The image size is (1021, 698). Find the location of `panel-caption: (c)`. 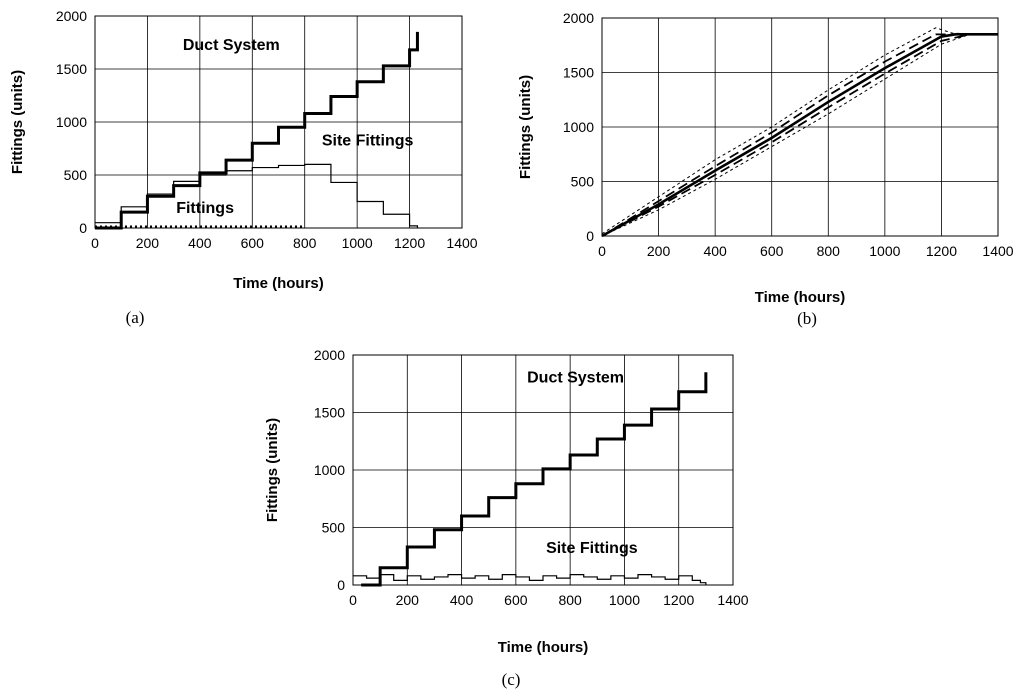

panel-caption: (c) is located at coordinates (511, 679).